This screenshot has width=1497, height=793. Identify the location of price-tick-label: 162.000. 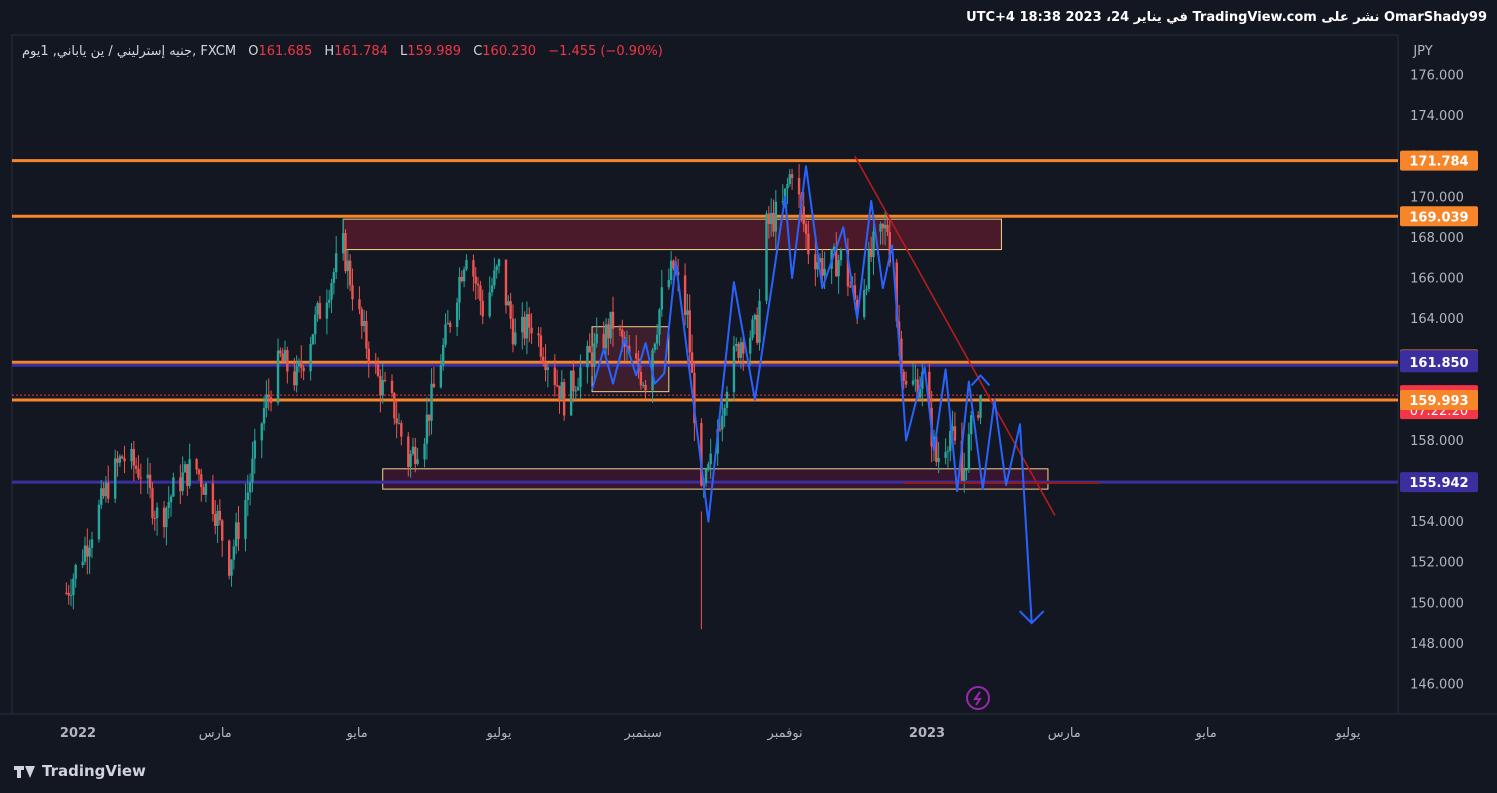
(1437, 360).